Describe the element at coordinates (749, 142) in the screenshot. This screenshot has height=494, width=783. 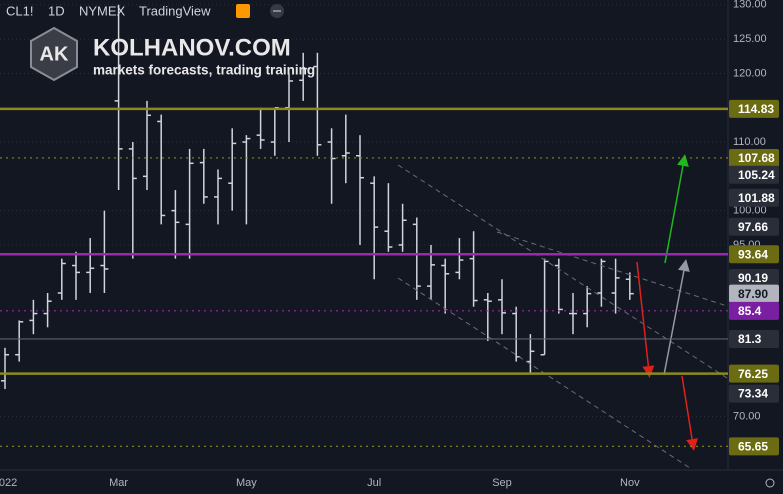
I see `y-tick-label: 110.00` at that location.